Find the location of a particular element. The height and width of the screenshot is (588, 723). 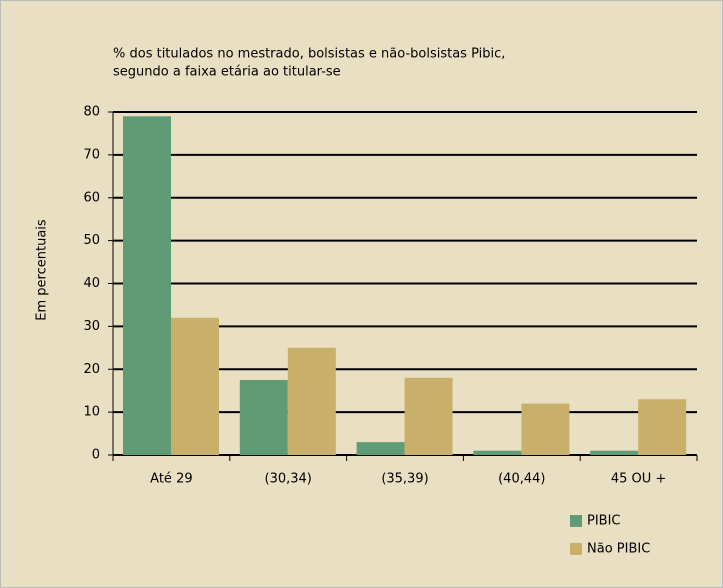

legend-label: Não PIBIC is located at coordinates (618, 549).